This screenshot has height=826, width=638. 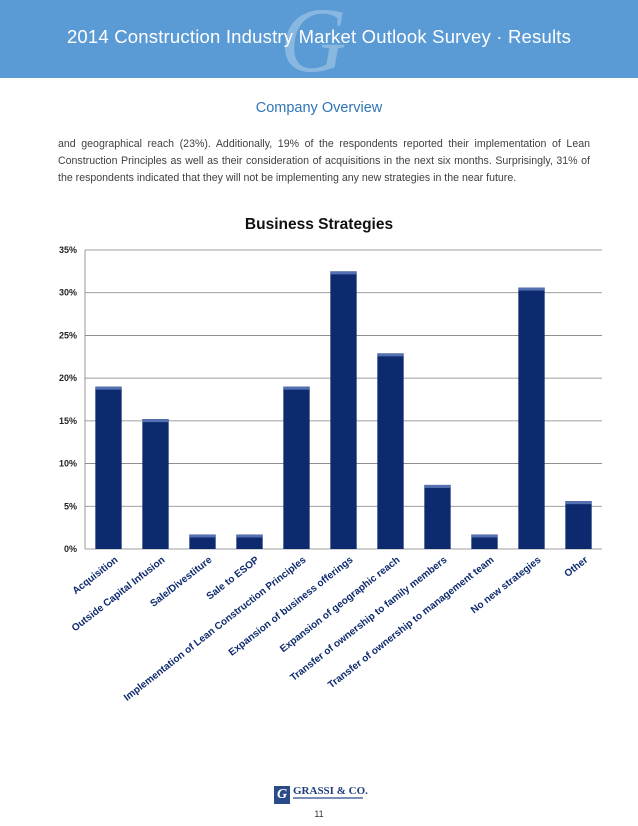 I want to click on y-tick-label: 15%, so click(x=68, y=421).